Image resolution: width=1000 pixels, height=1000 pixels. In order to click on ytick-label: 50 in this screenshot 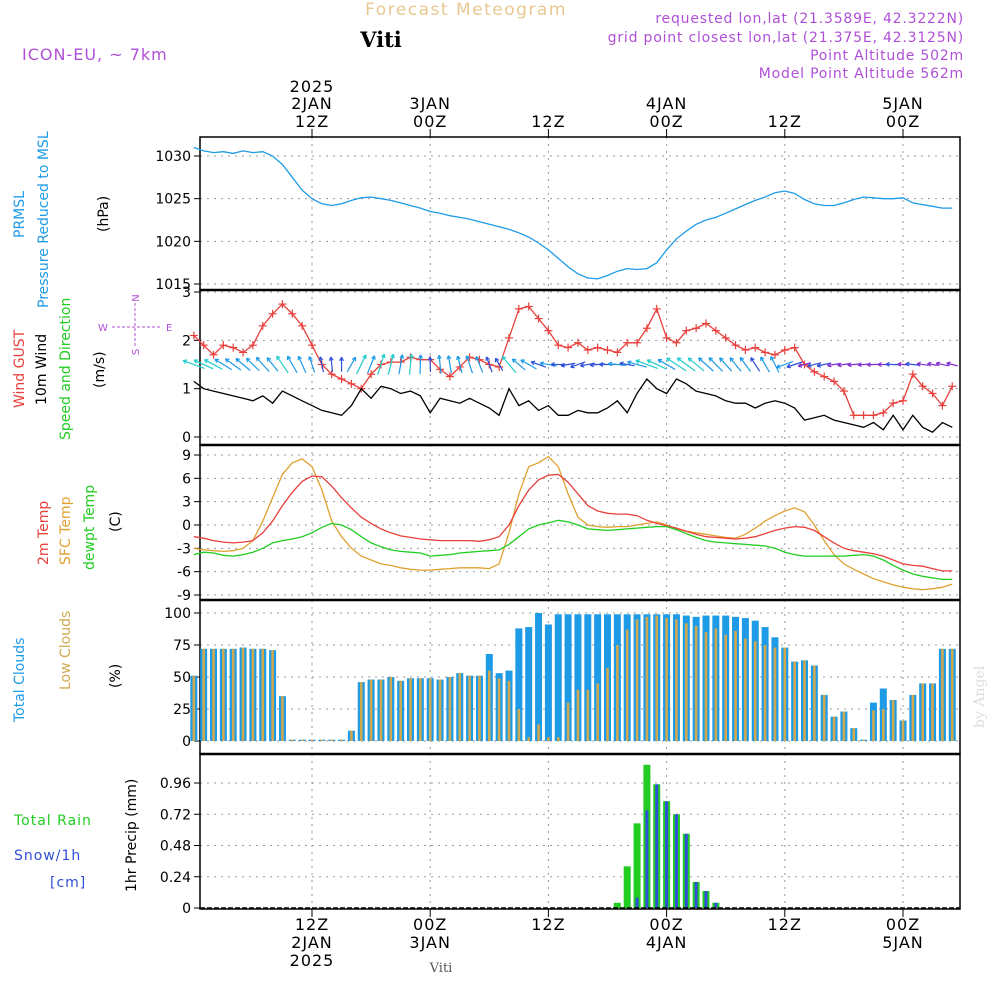, I will do `click(182, 678)`.